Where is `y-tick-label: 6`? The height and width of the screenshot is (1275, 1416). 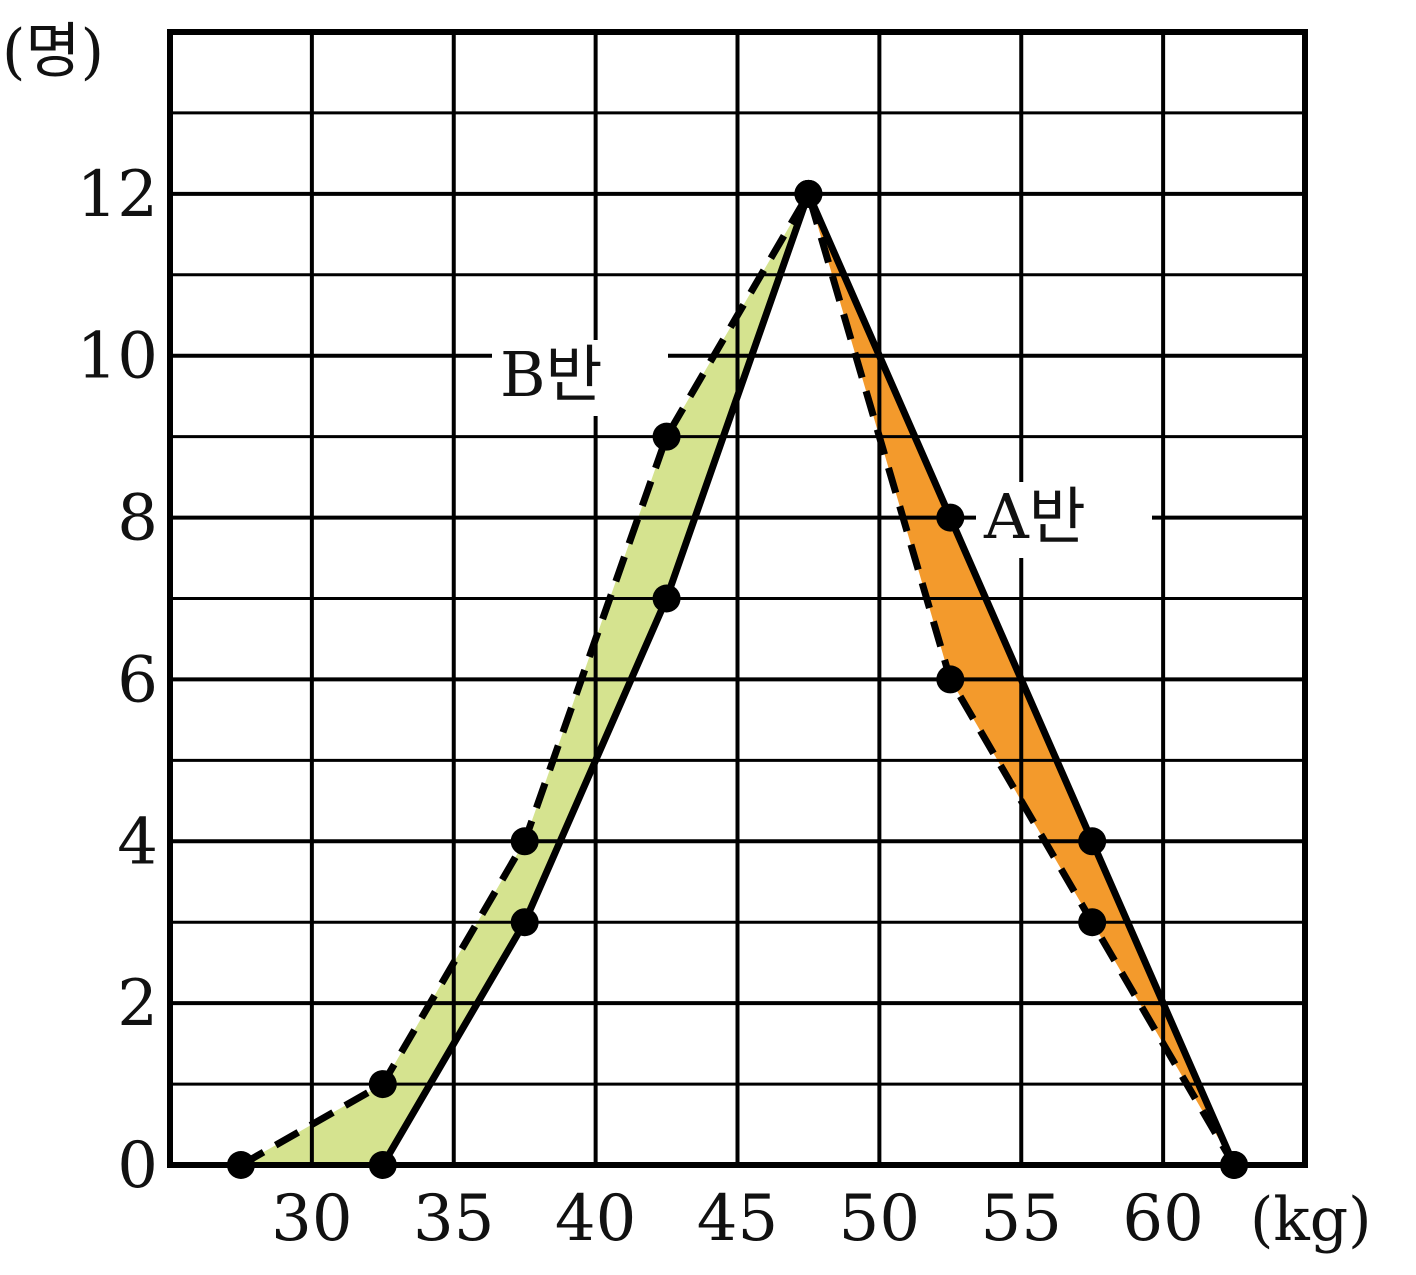
y-tick-label: 6 is located at coordinates (137, 680).